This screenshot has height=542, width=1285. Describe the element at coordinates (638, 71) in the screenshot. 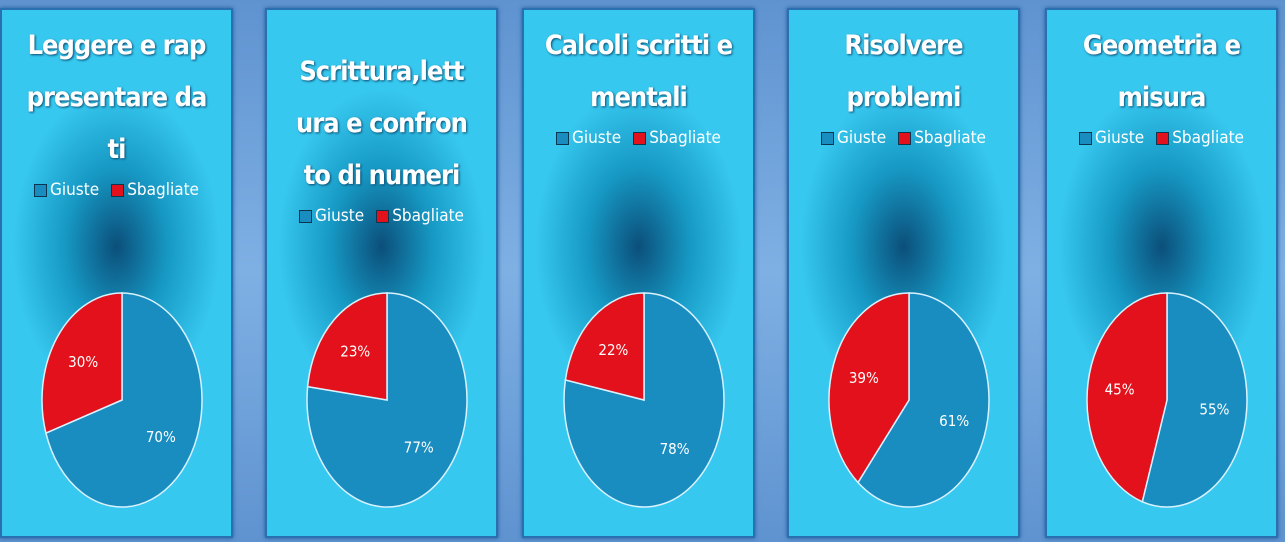

I see `chart-title: Calcoli scritti e mentali` at that location.